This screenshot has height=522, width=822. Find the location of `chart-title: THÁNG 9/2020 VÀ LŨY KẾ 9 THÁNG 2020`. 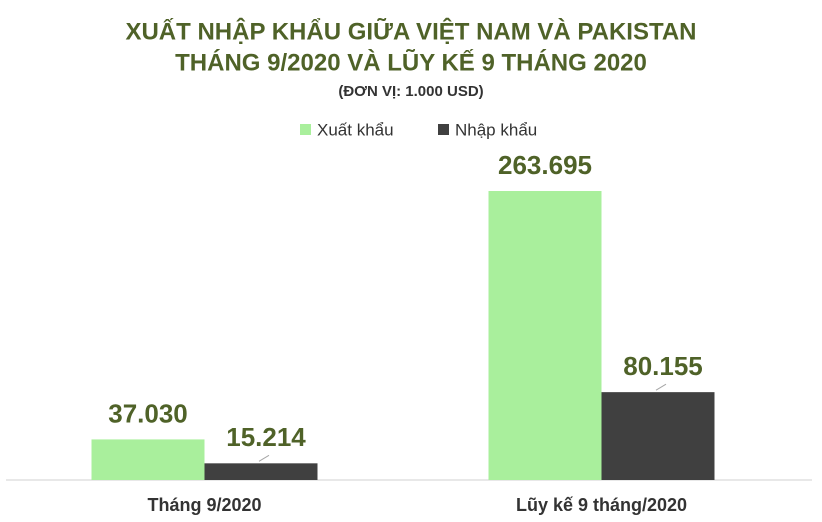

chart-title: THÁNG 9/2020 VÀ LŨY KẾ 9 THÁNG 2020 is located at coordinates (411, 62).